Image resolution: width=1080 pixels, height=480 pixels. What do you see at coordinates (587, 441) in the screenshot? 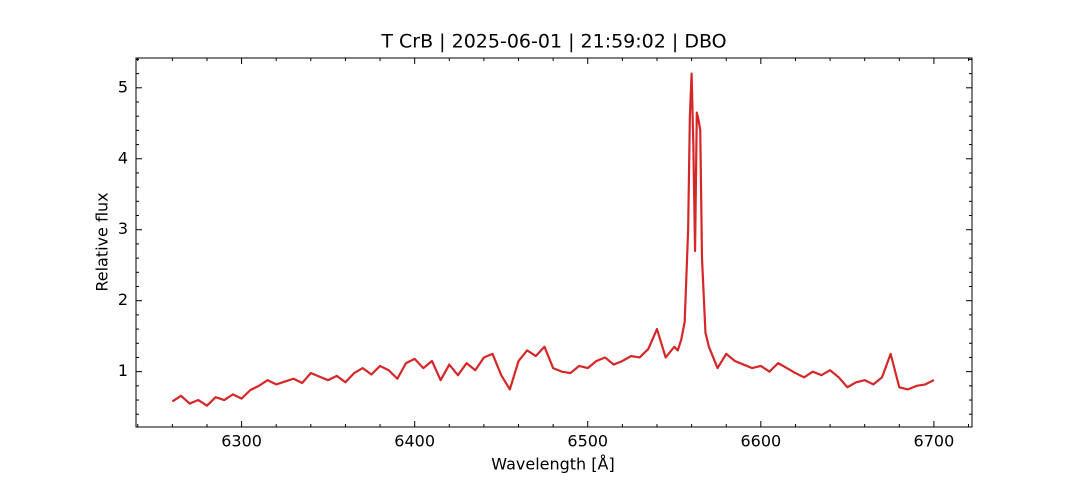
I see `x-tick-label: 6500` at bounding box center [587, 441].